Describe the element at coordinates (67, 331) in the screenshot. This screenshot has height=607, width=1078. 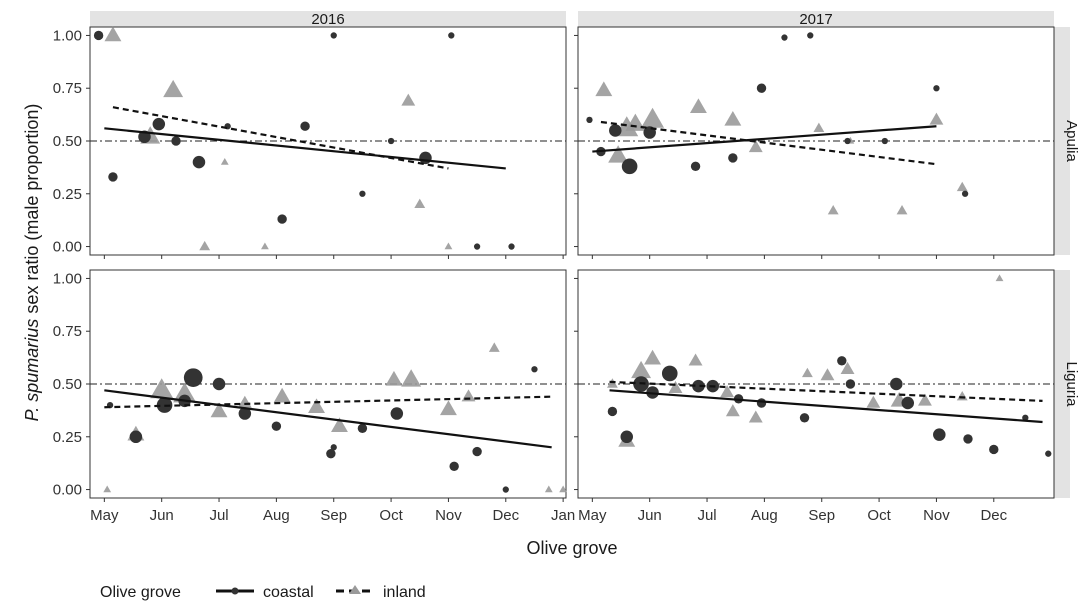
I see `y-tick-label: 0.75` at that location.